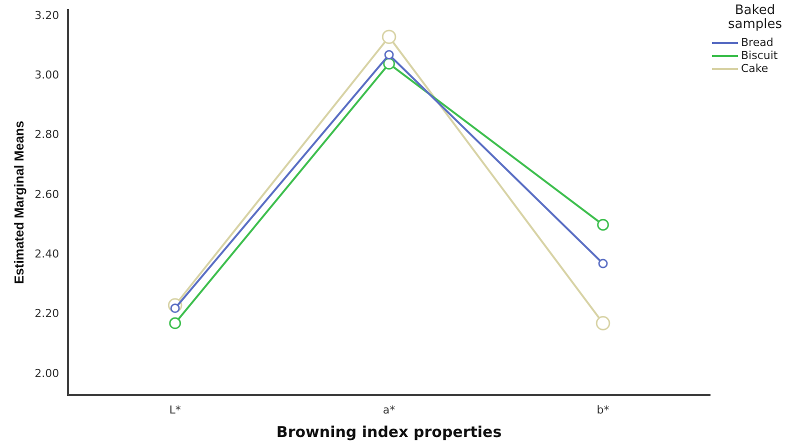  I want to click on x-tick-label: b*, so click(603, 409).